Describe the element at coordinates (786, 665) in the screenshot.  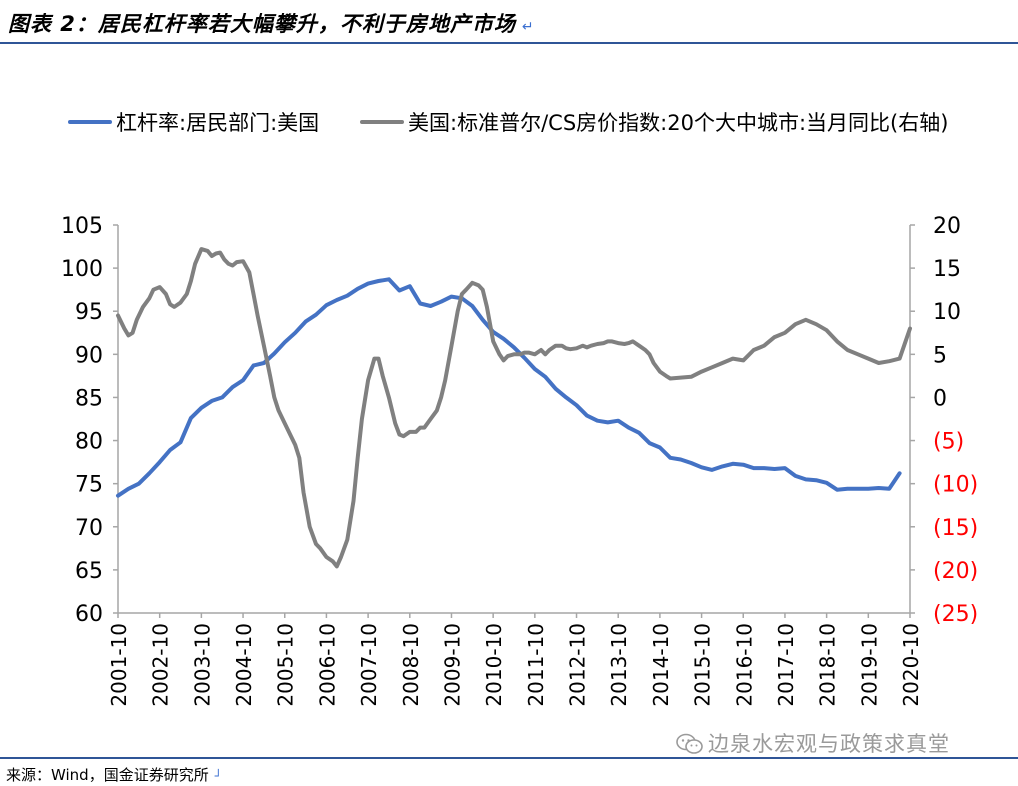
I see `x-tick-label: 2017-10` at that location.